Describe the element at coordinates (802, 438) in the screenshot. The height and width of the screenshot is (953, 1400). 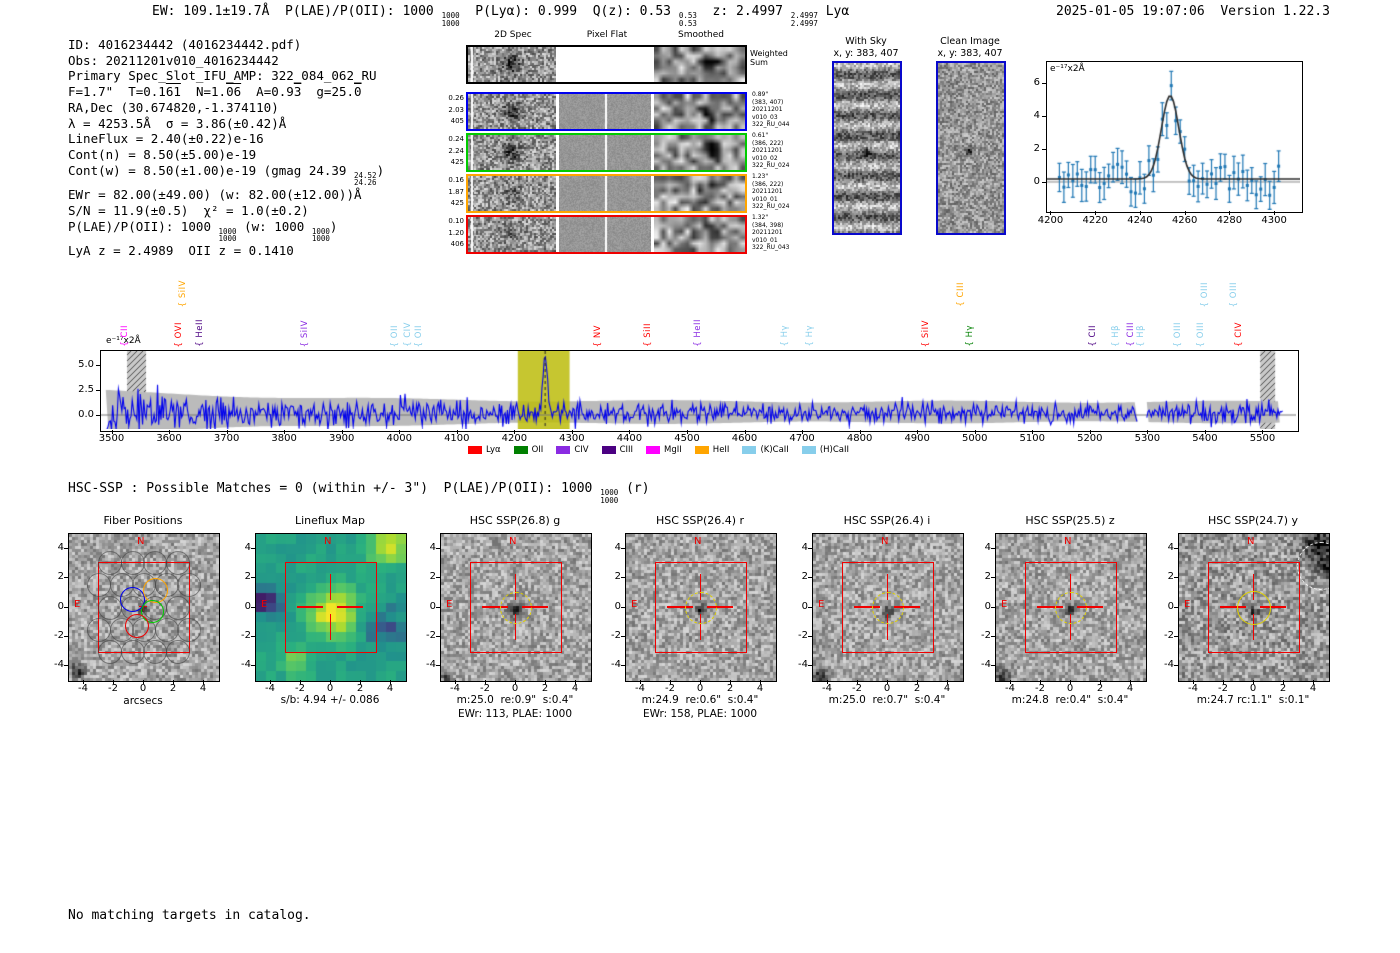
I see `spectrum-x-tick-label: 4700` at that location.